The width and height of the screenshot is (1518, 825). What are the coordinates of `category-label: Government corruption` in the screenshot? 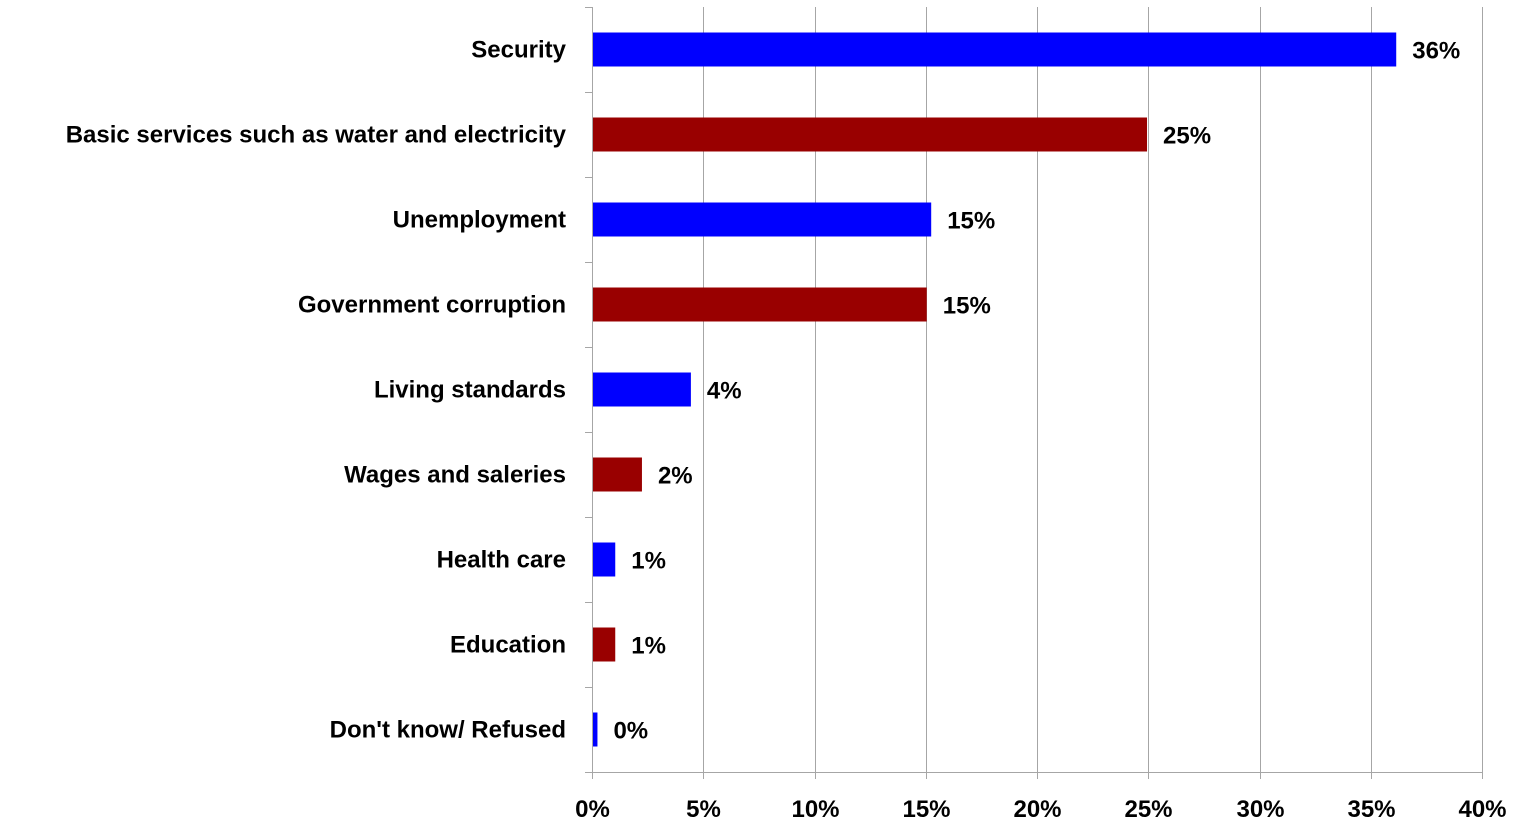 It's located at (432, 305).